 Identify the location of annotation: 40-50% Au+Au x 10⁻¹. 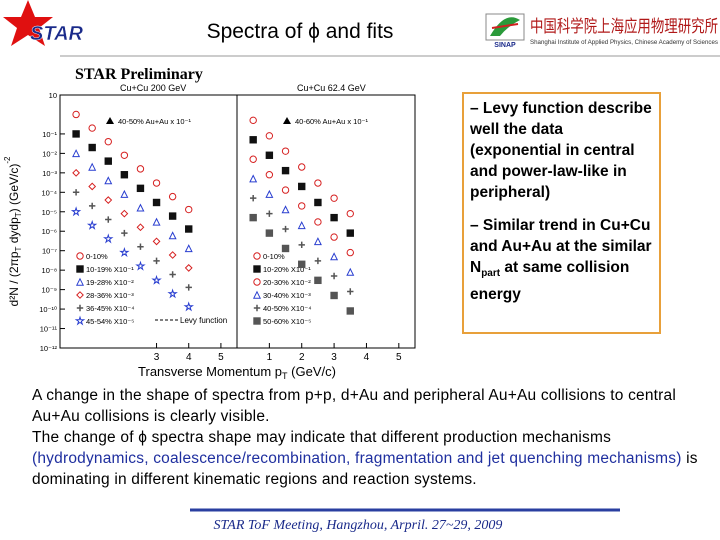
(154, 121).